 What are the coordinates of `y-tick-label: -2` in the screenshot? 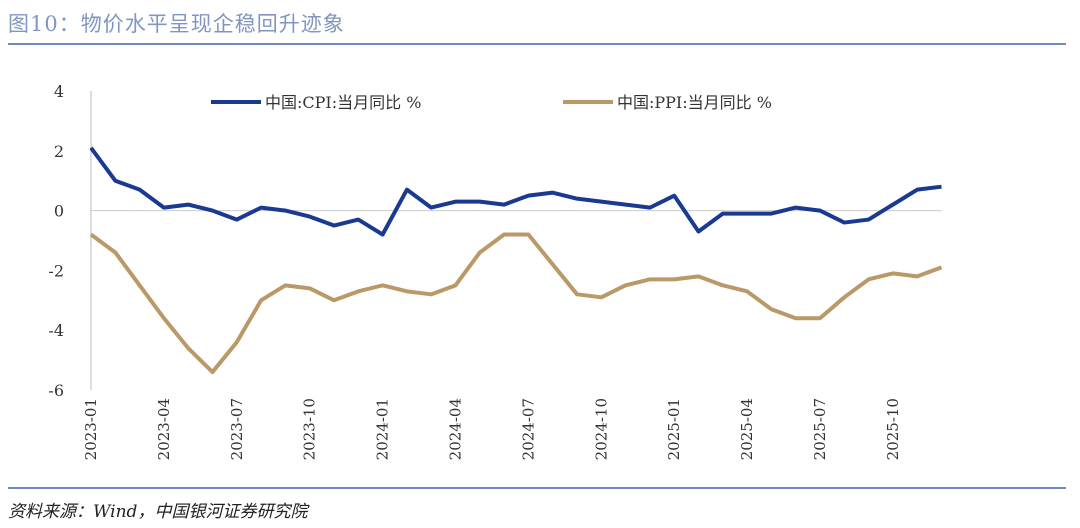 It's located at (56, 270).